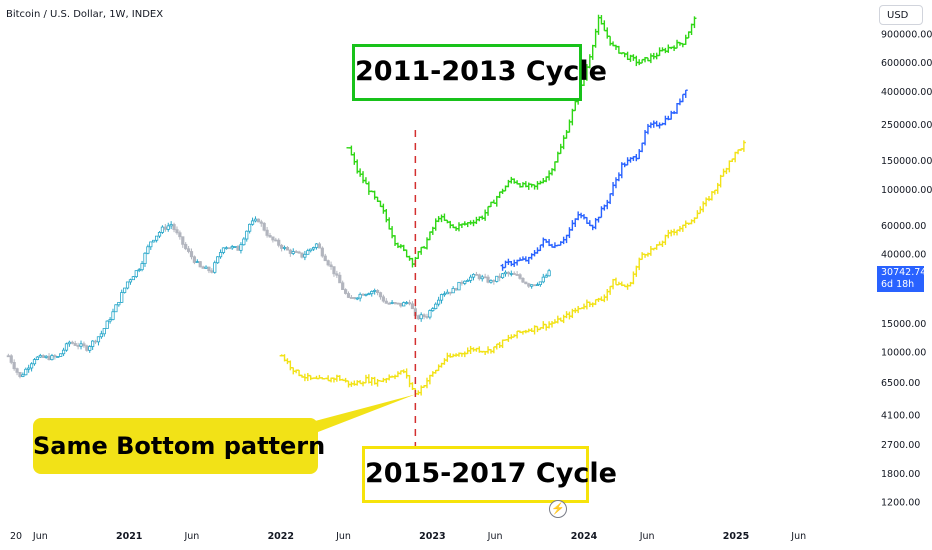  What do you see at coordinates (903, 324) in the screenshot?
I see `y-tick-label: 15000.00` at bounding box center [903, 324].